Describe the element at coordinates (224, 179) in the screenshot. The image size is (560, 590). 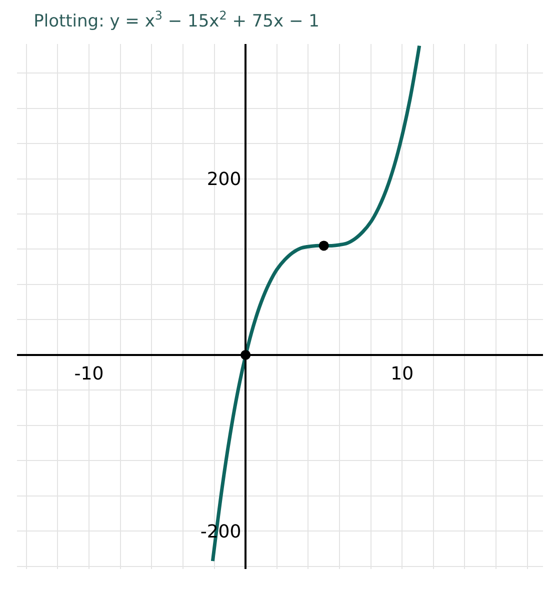
I see `y-tick-label: 200` at that location.